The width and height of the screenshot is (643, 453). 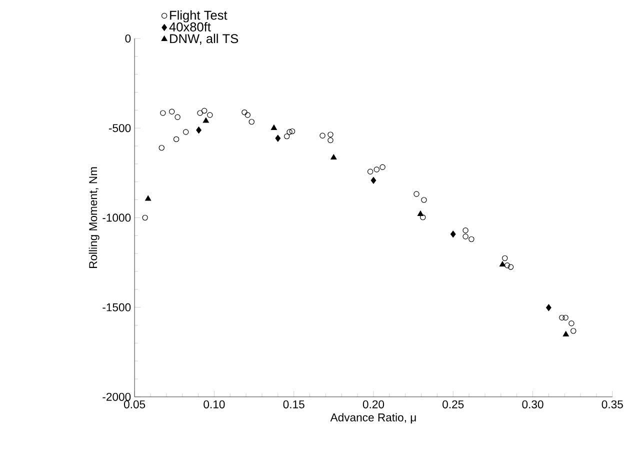 I want to click on legend-label: Flight Test, so click(x=199, y=16).